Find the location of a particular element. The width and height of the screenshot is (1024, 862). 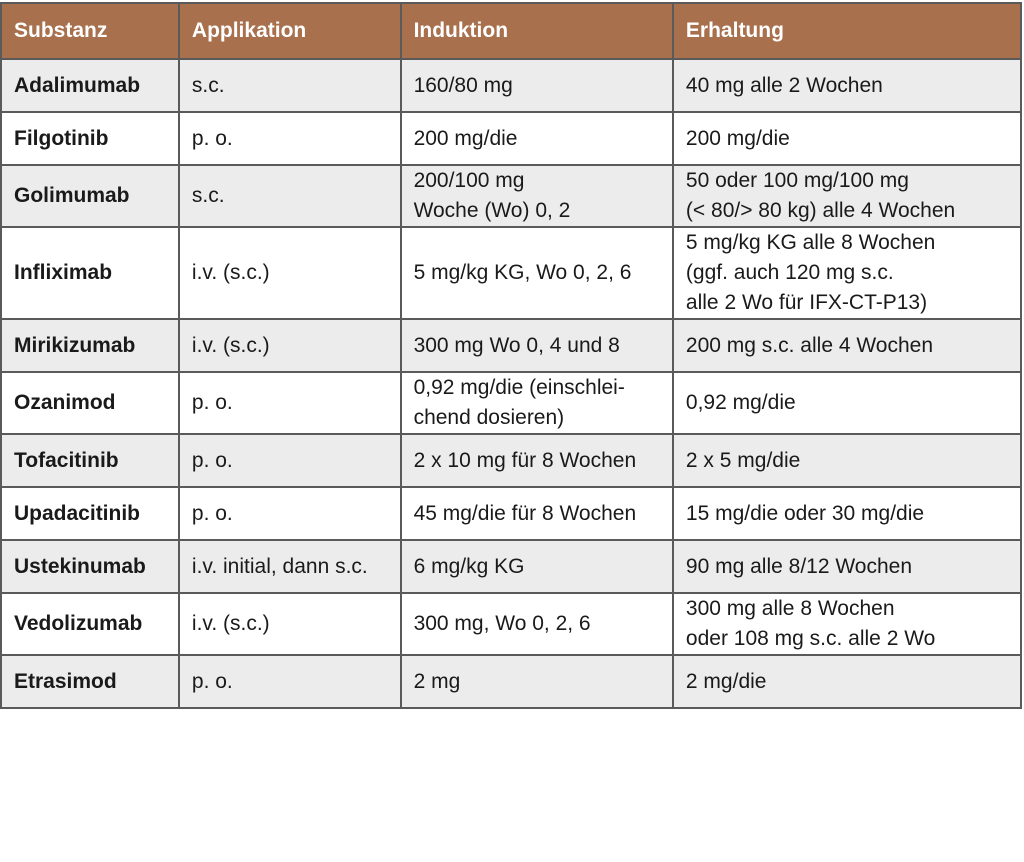

table-row: Filgotinib p. o. 200 mg/die 200 mg/die is located at coordinates (511, 138).